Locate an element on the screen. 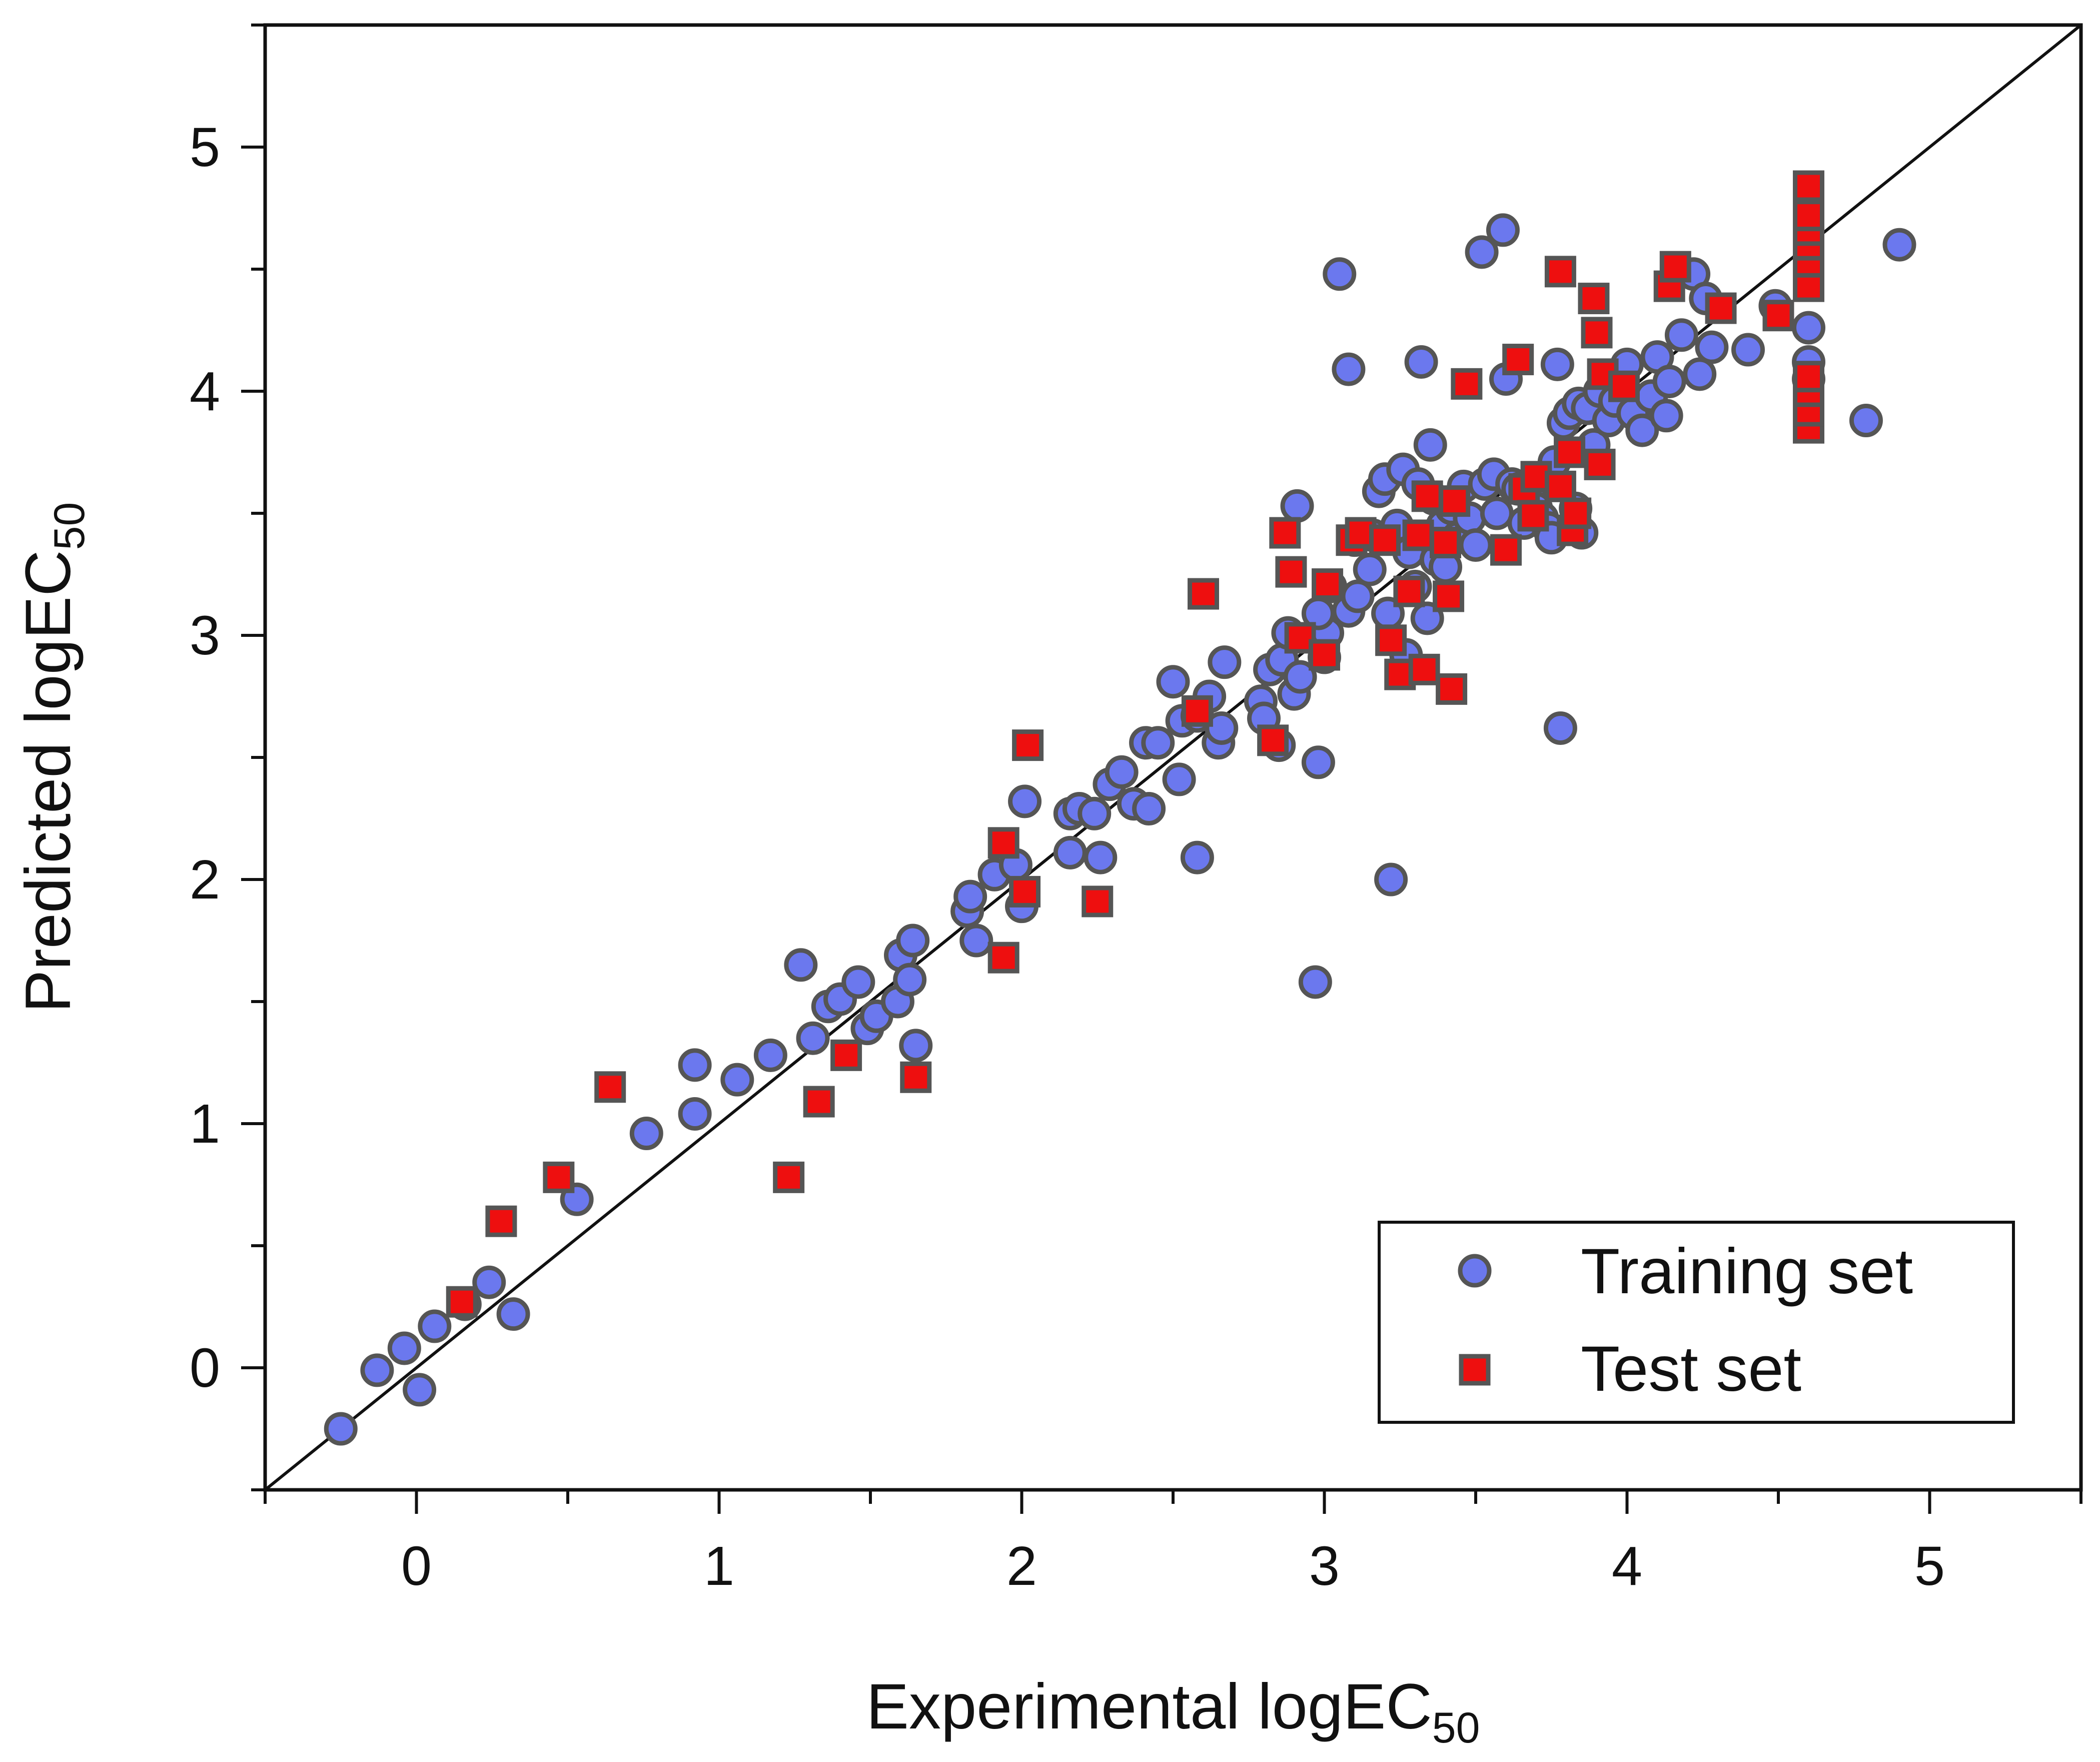 This screenshot has width=2100, height=1762. y-axis-title-main: Predicted logEC is located at coordinates (48, 781).